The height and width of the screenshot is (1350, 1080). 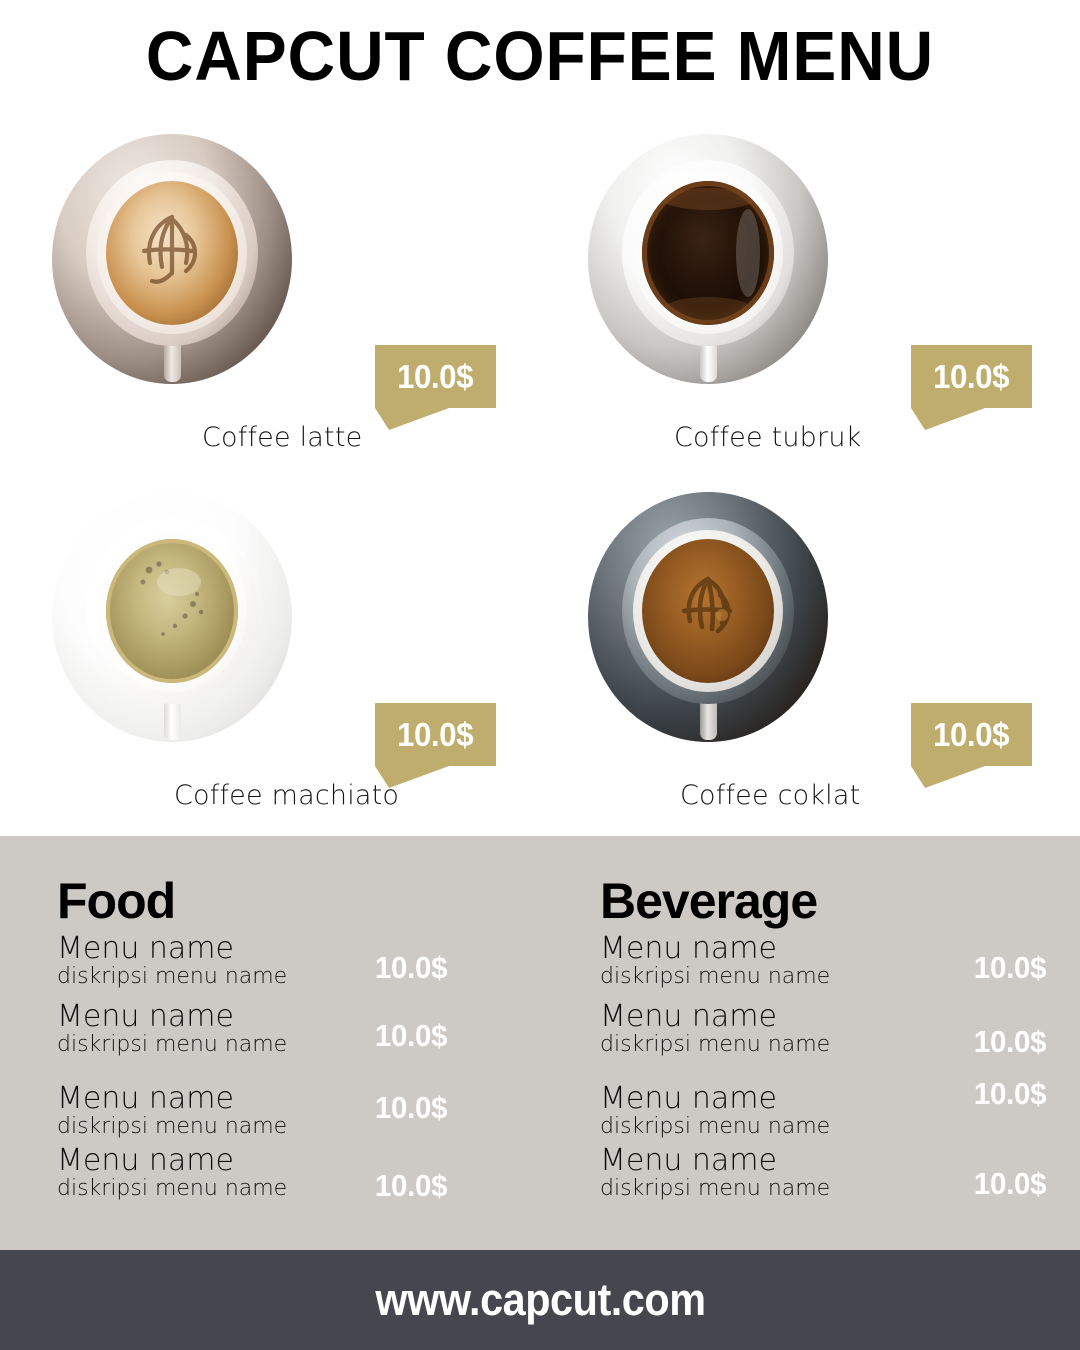 What do you see at coordinates (172, 598) in the screenshot?
I see `foam-bubbles-icon` at bounding box center [172, 598].